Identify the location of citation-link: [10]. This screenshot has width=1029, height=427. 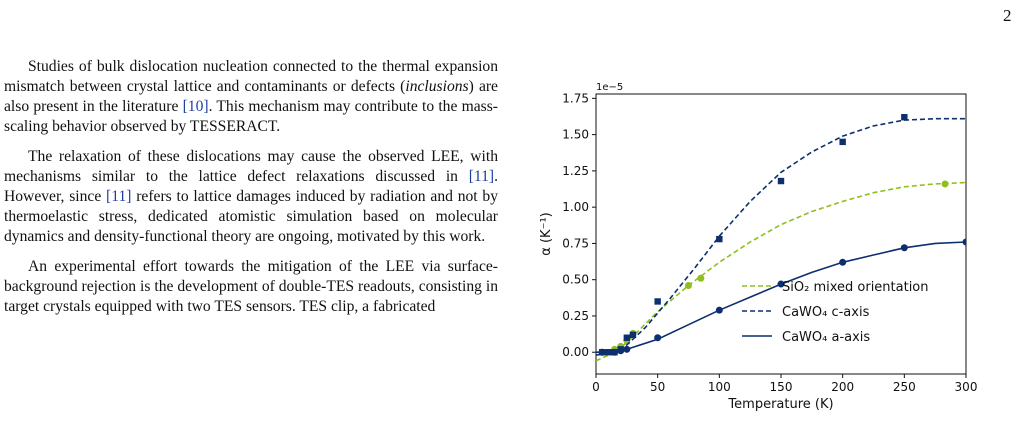
(195, 106).